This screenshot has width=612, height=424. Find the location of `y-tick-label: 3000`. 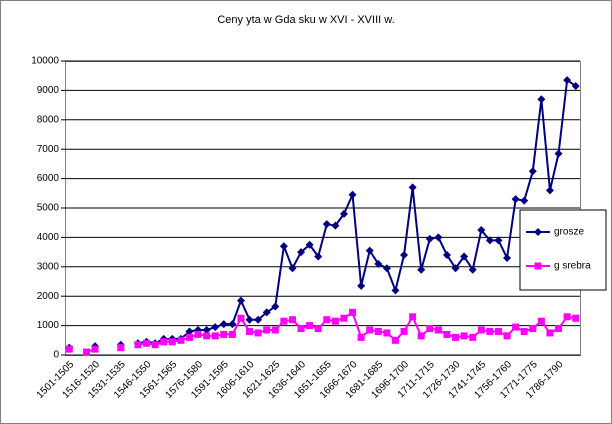

y-tick-label: 3000 is located at coordinates (48, 266).